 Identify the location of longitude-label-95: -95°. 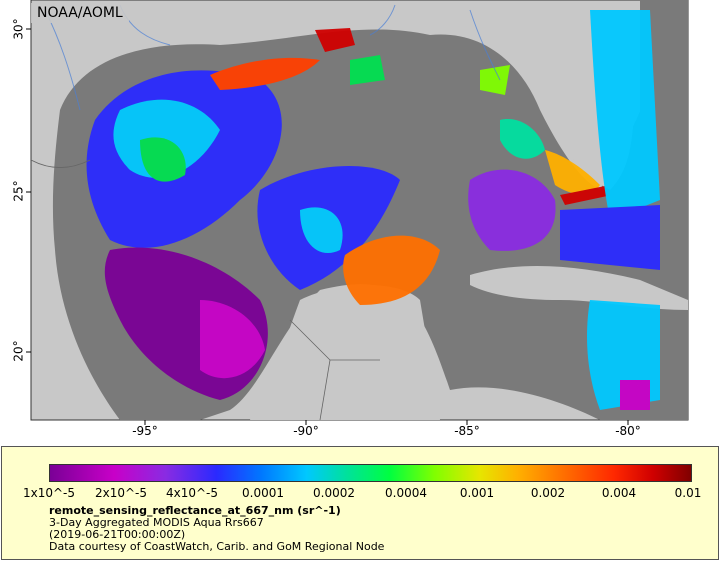
(145, 431).